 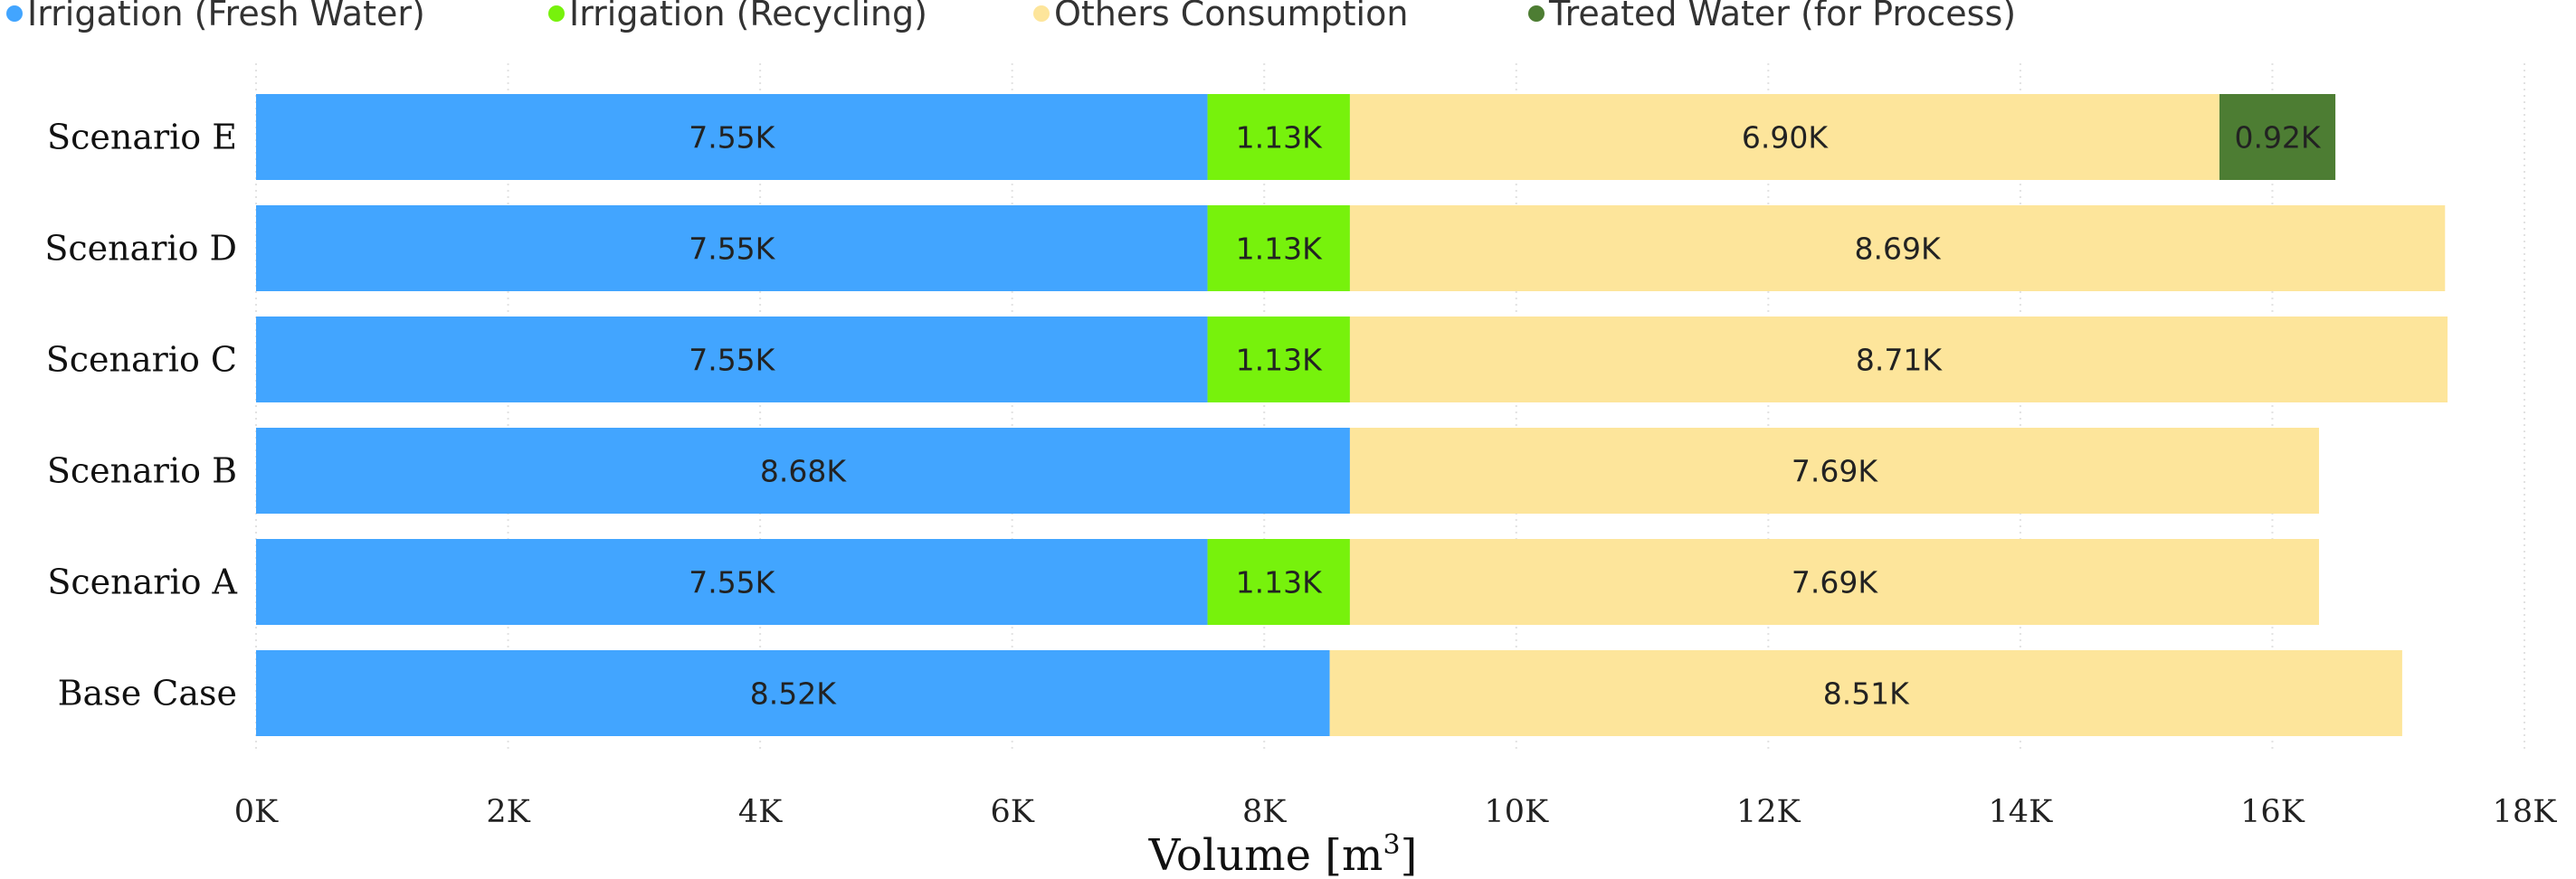 What do you see at coordinates (748, 17) in the screenshot?
I see `legend-label: Irrigation (Recycling)` at bounding box center [748, 17].